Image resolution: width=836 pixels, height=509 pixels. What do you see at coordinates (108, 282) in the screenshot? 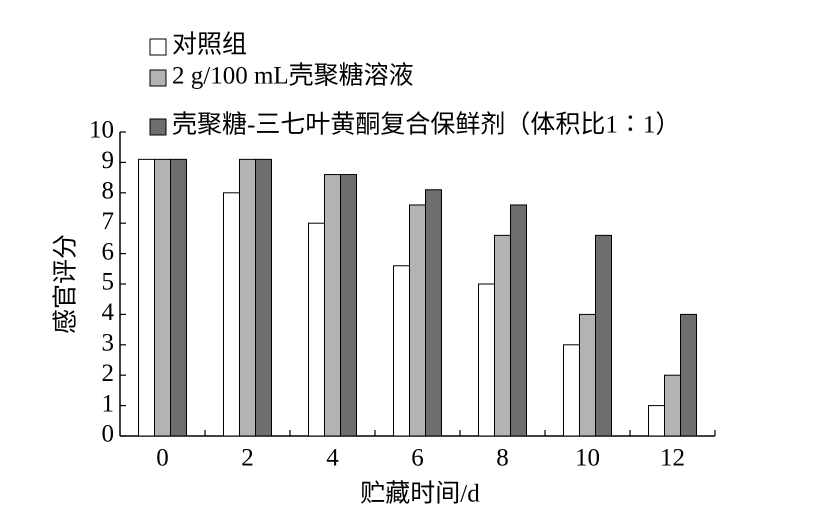
I see `y-tick-label: 5` at bounding box center [108, 282].